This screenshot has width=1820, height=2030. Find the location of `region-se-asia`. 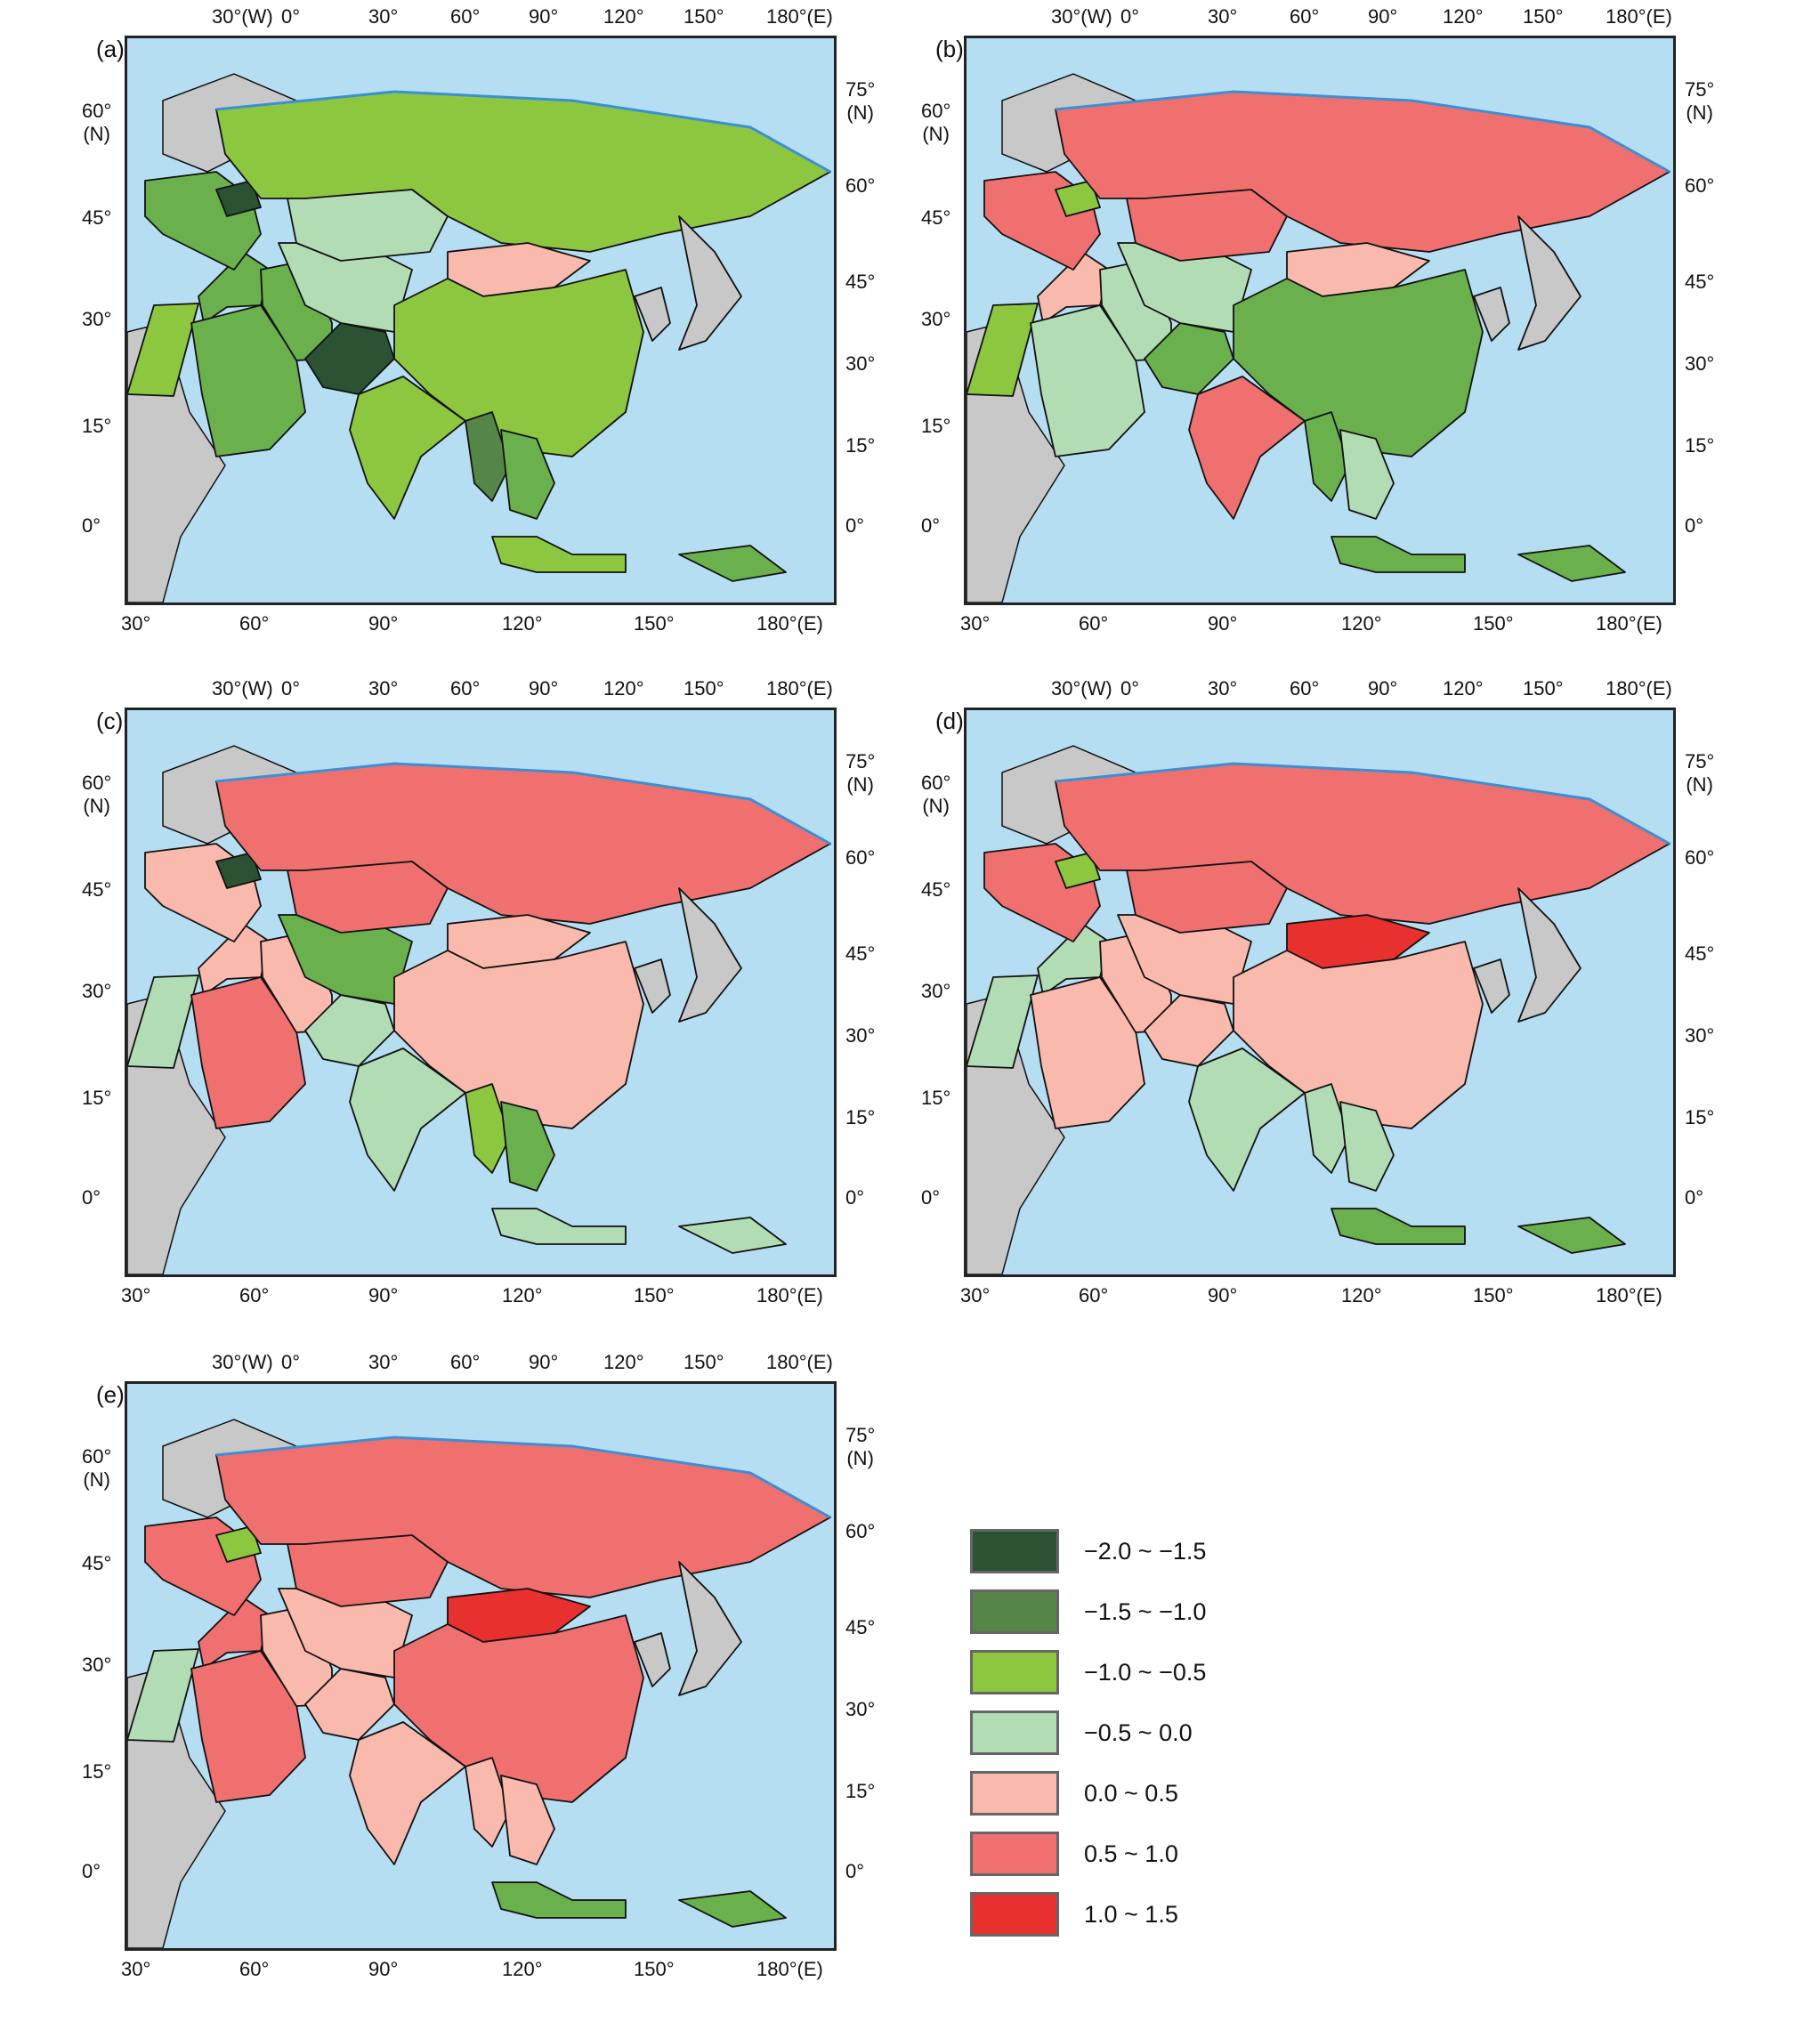

region-se-asia is located at coordinates (527, 475).